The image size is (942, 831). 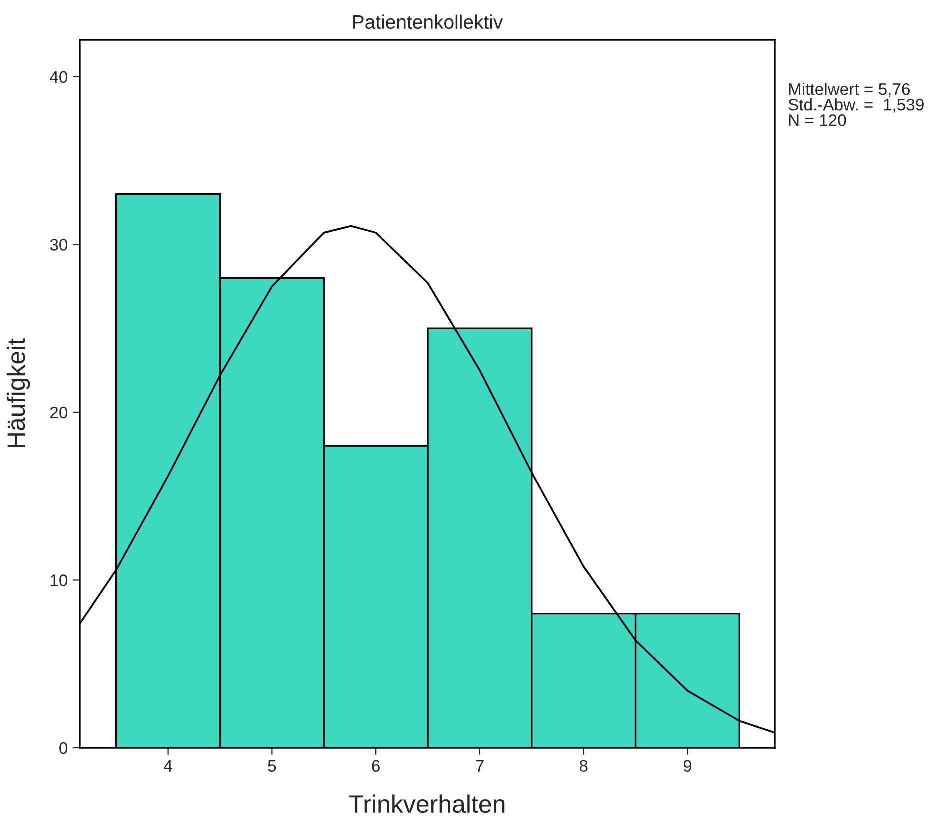 What do you see at coordinates (64, 748) in the screenshot?
I see `y-tick-label: 0` at bounding box center [64, 748].